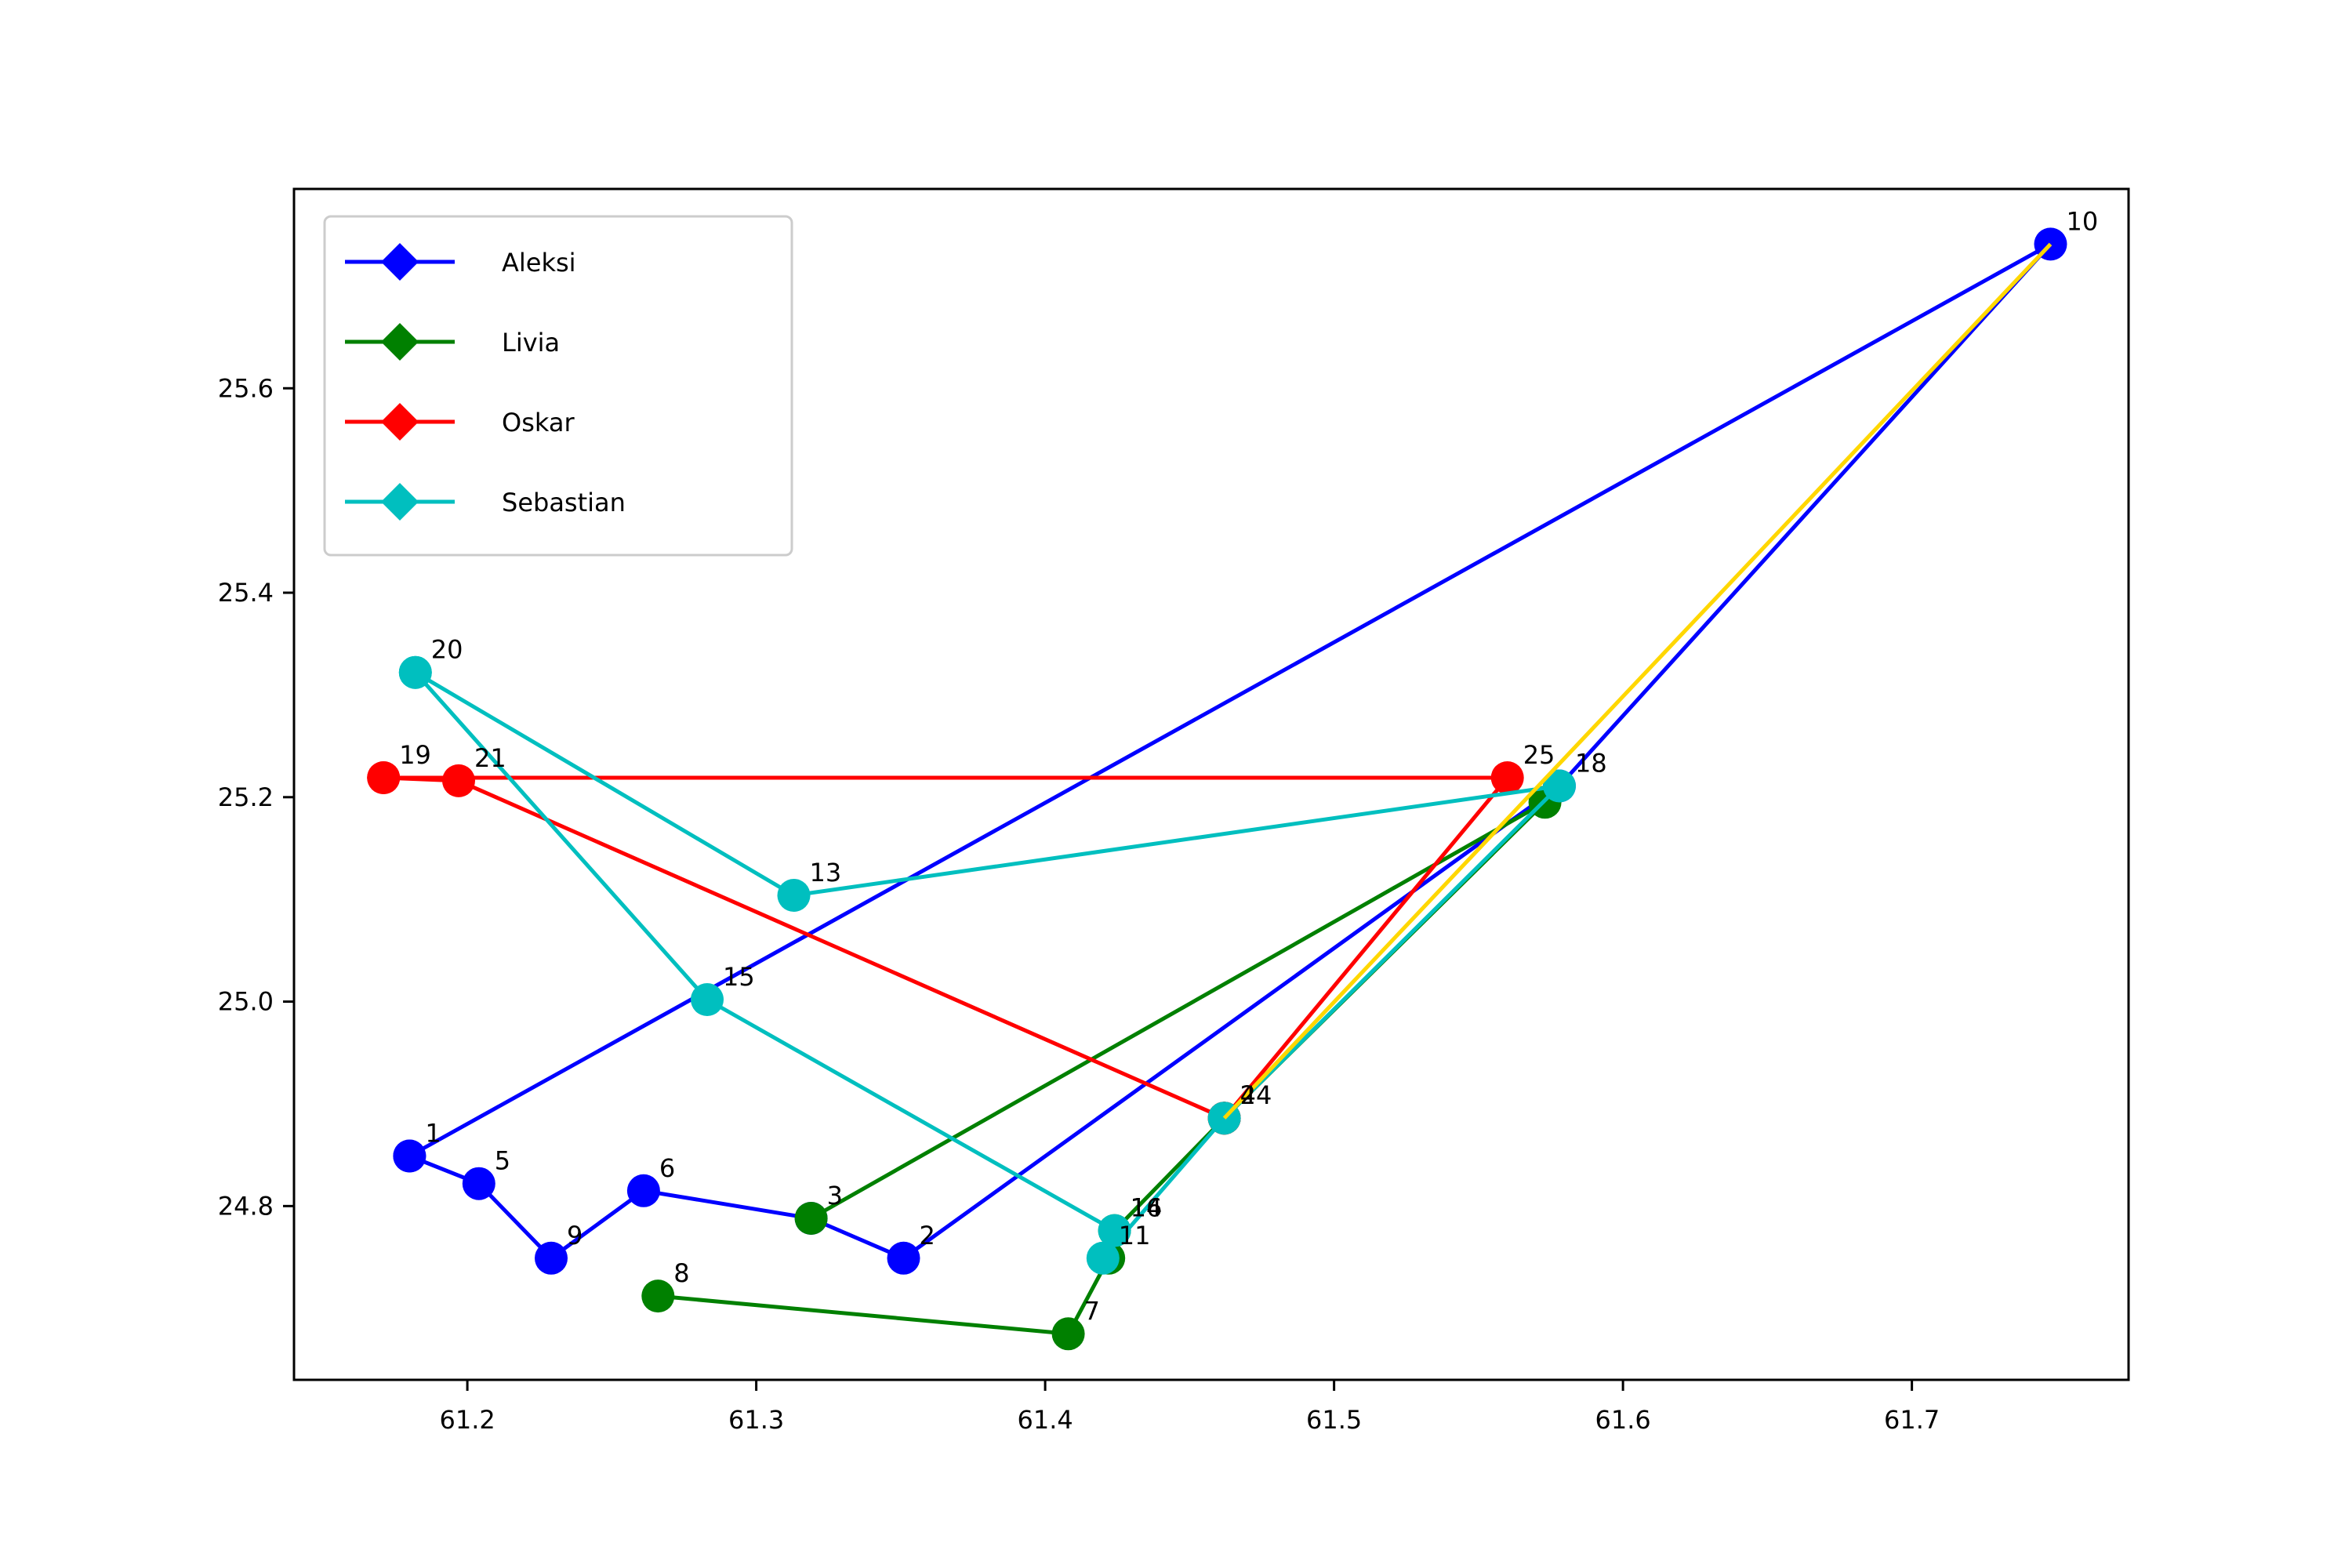 This screenshot has height=1568, width=2352. What do you see at coordinates (2083, 221) in the screenshot?
I see `point-label: 10` at bounding box center [2083, 221].